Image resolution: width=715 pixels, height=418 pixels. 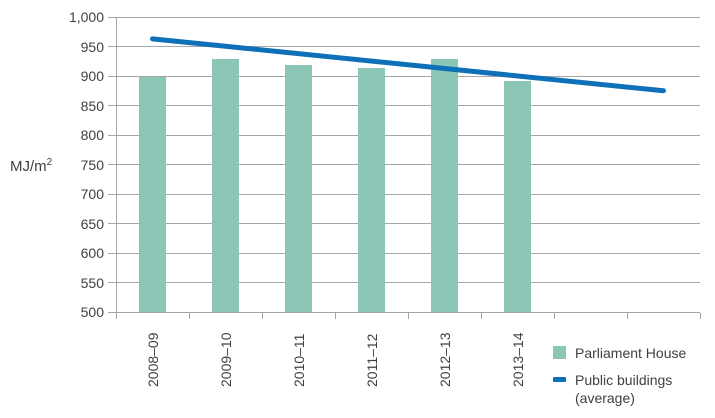 I want to click on x-axis-label: 2011–12, so click(x=371, y=360).